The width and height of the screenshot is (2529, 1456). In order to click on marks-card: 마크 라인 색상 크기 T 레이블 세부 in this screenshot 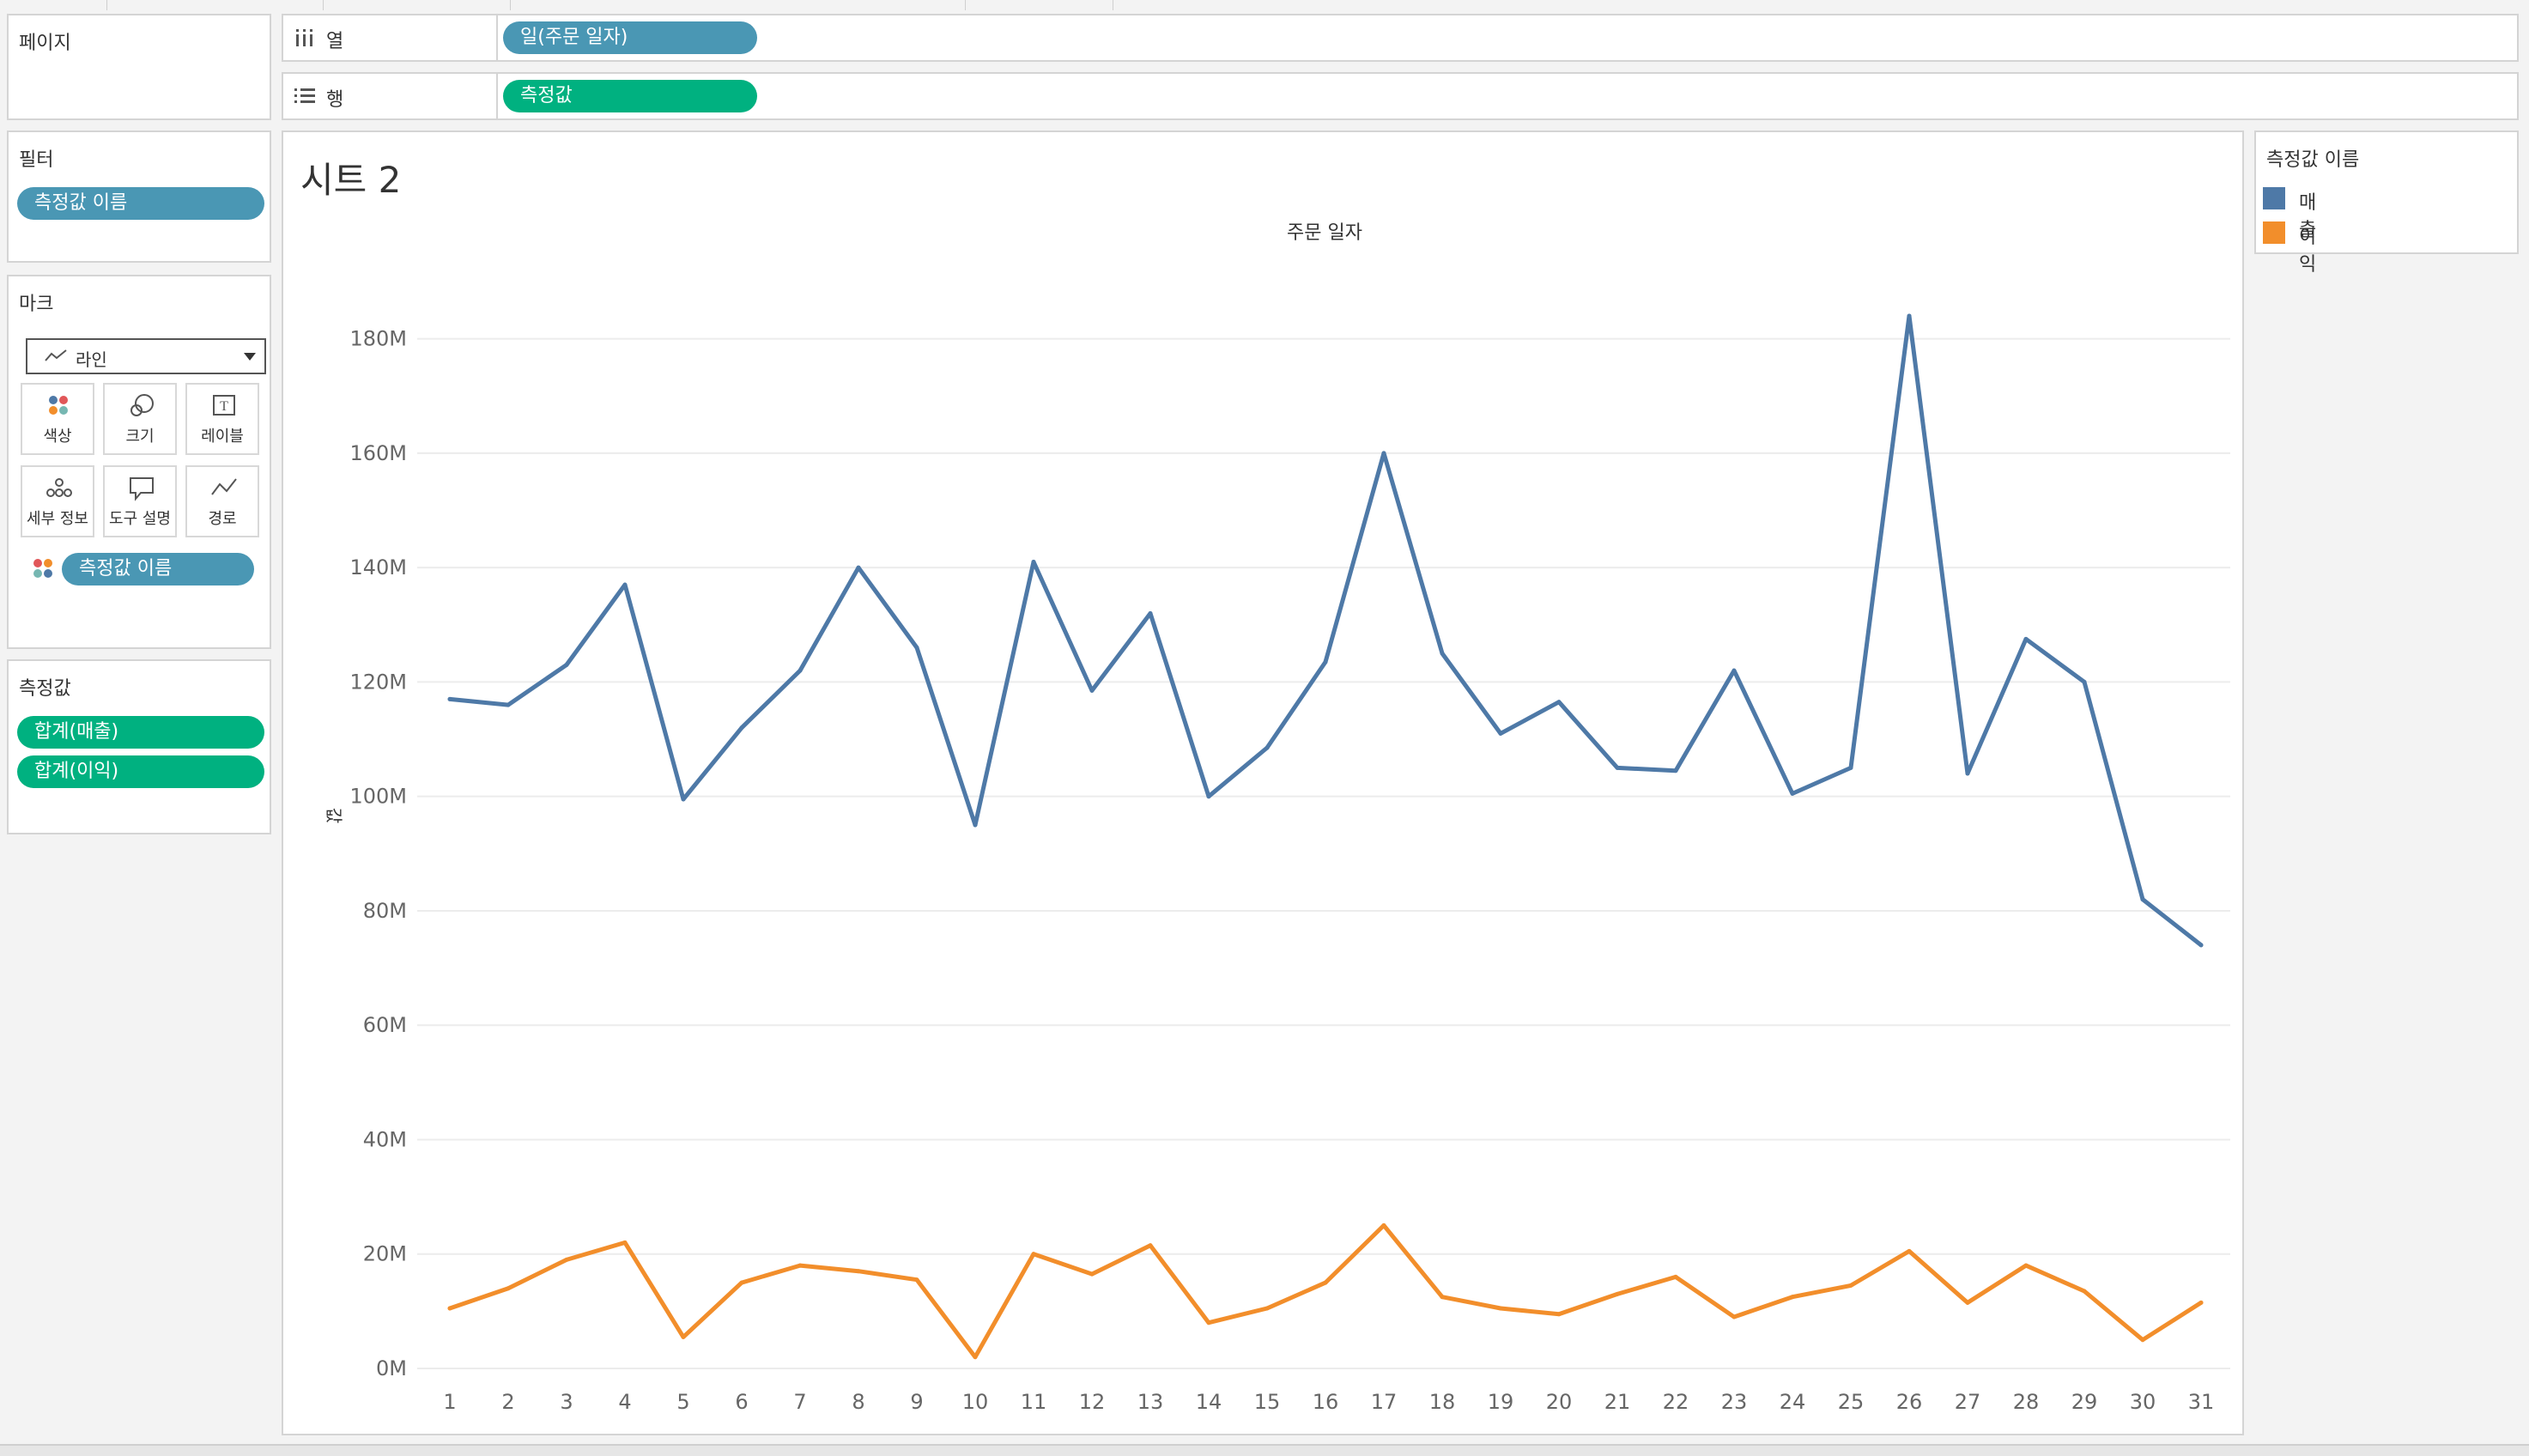, I will do `click(139, 462)`.